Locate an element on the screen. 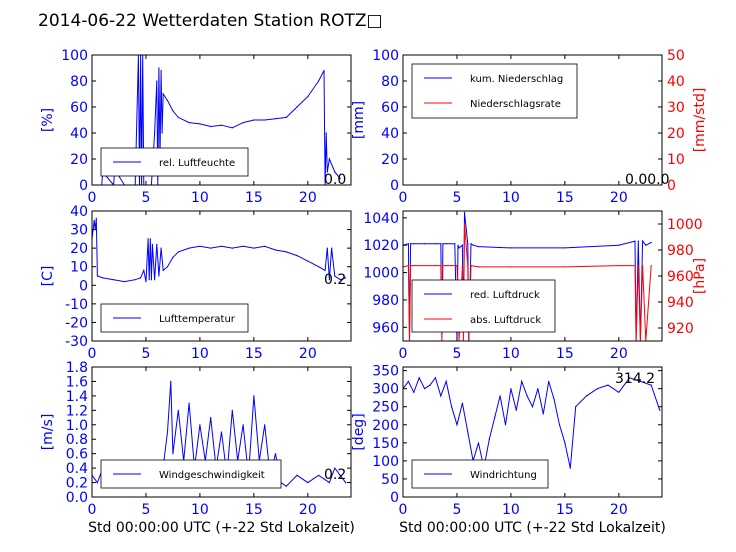 This screenshot has height=552, width=736. y-tick-label: 1.2 is located at coordinates (77, 411).